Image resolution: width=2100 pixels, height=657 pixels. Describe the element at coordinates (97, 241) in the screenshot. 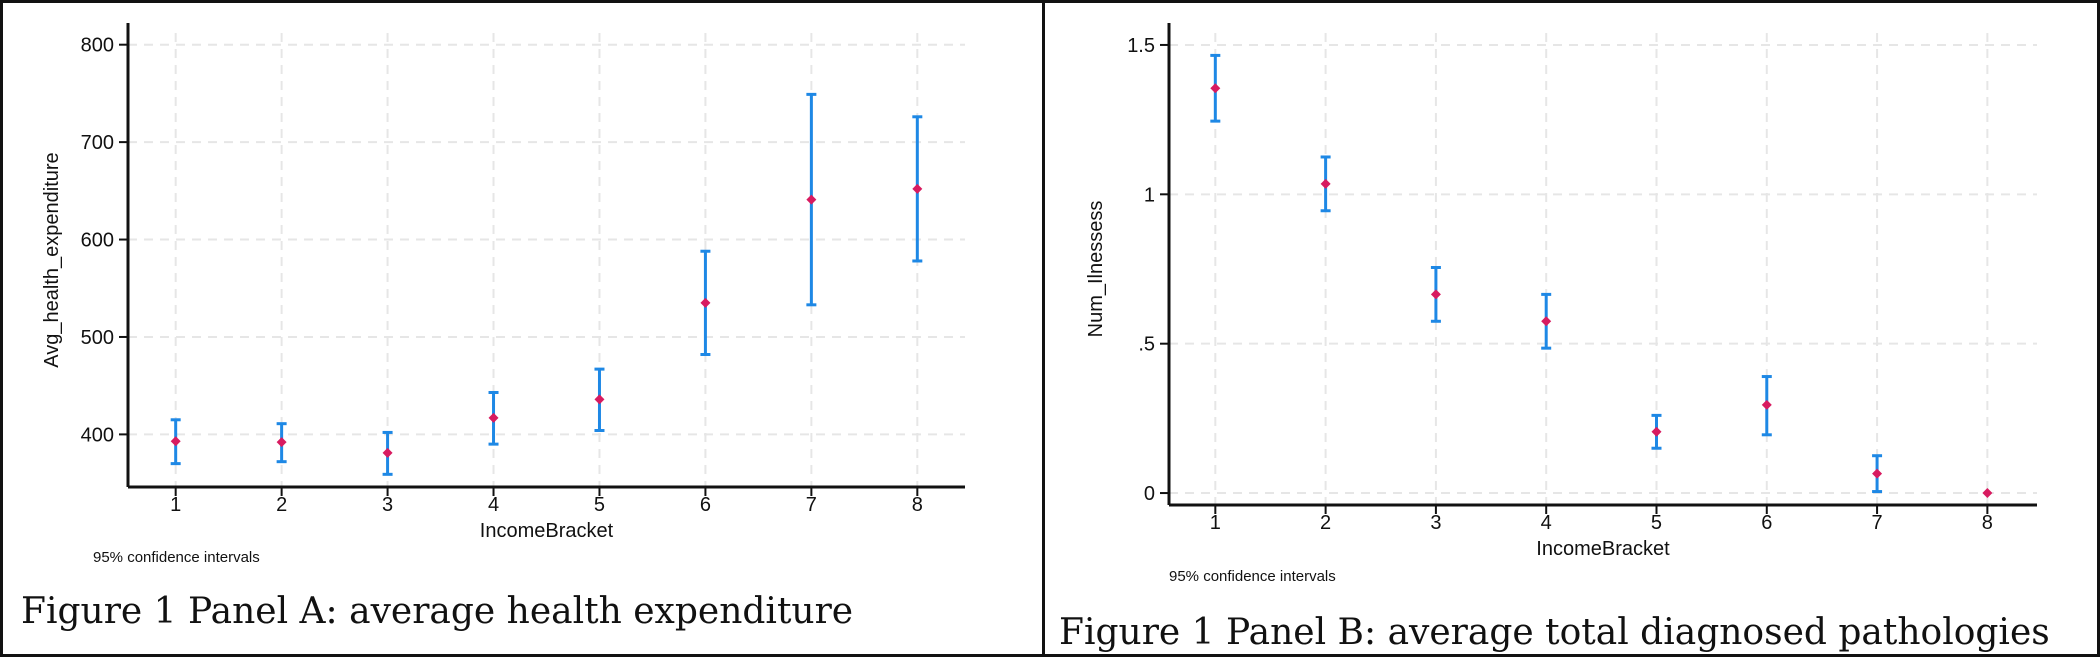

I see `y-tick-label: 600` at that location.